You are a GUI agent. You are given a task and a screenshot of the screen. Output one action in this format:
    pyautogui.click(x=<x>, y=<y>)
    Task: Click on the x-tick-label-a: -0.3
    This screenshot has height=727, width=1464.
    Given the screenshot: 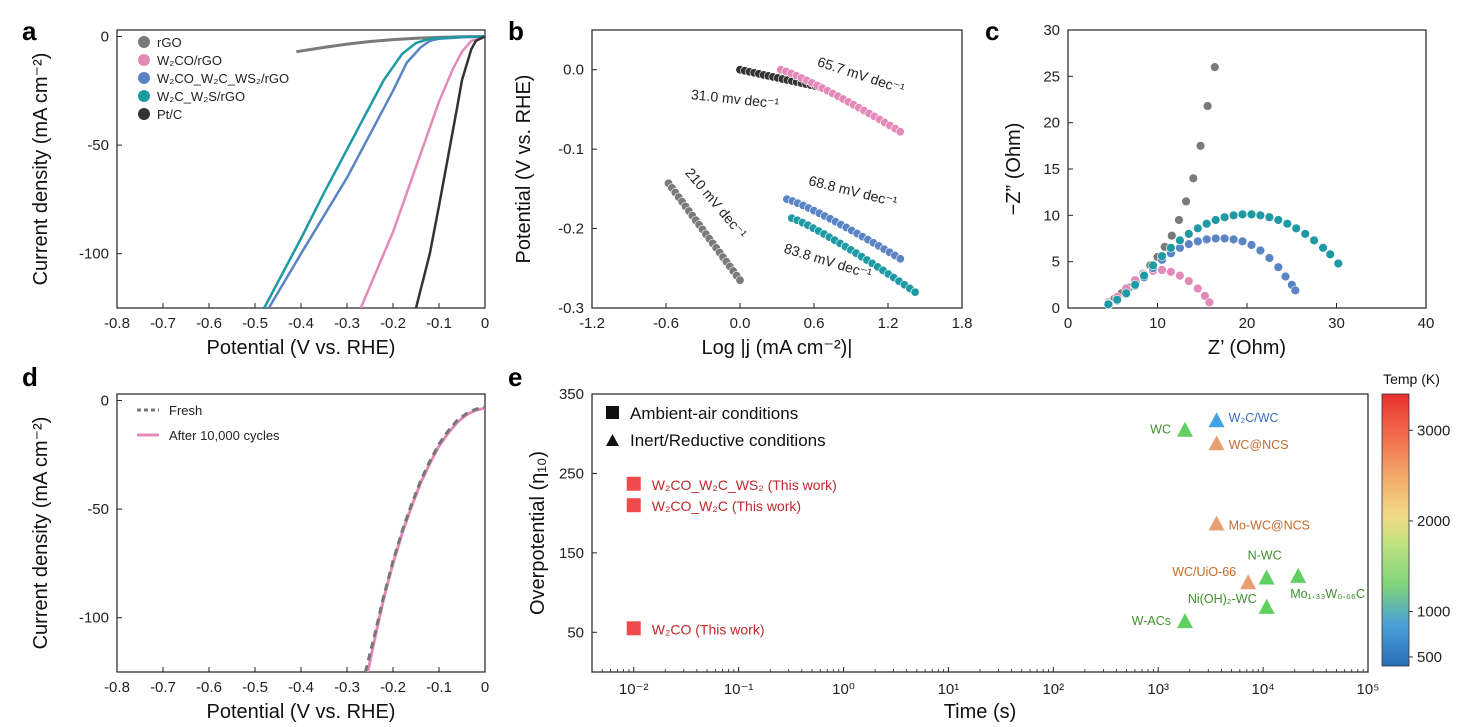 What is the action you would take?
    pyautogui.click(x=347, y=323)
    